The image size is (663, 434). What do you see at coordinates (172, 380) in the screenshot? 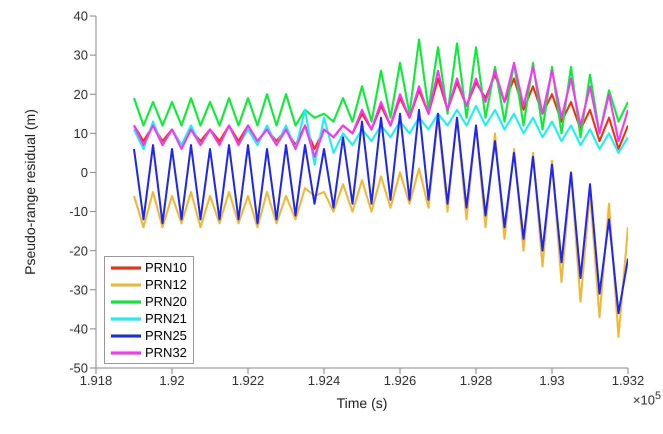
I see `x-tick-label: 1.92` at bounding box center [172, 380].